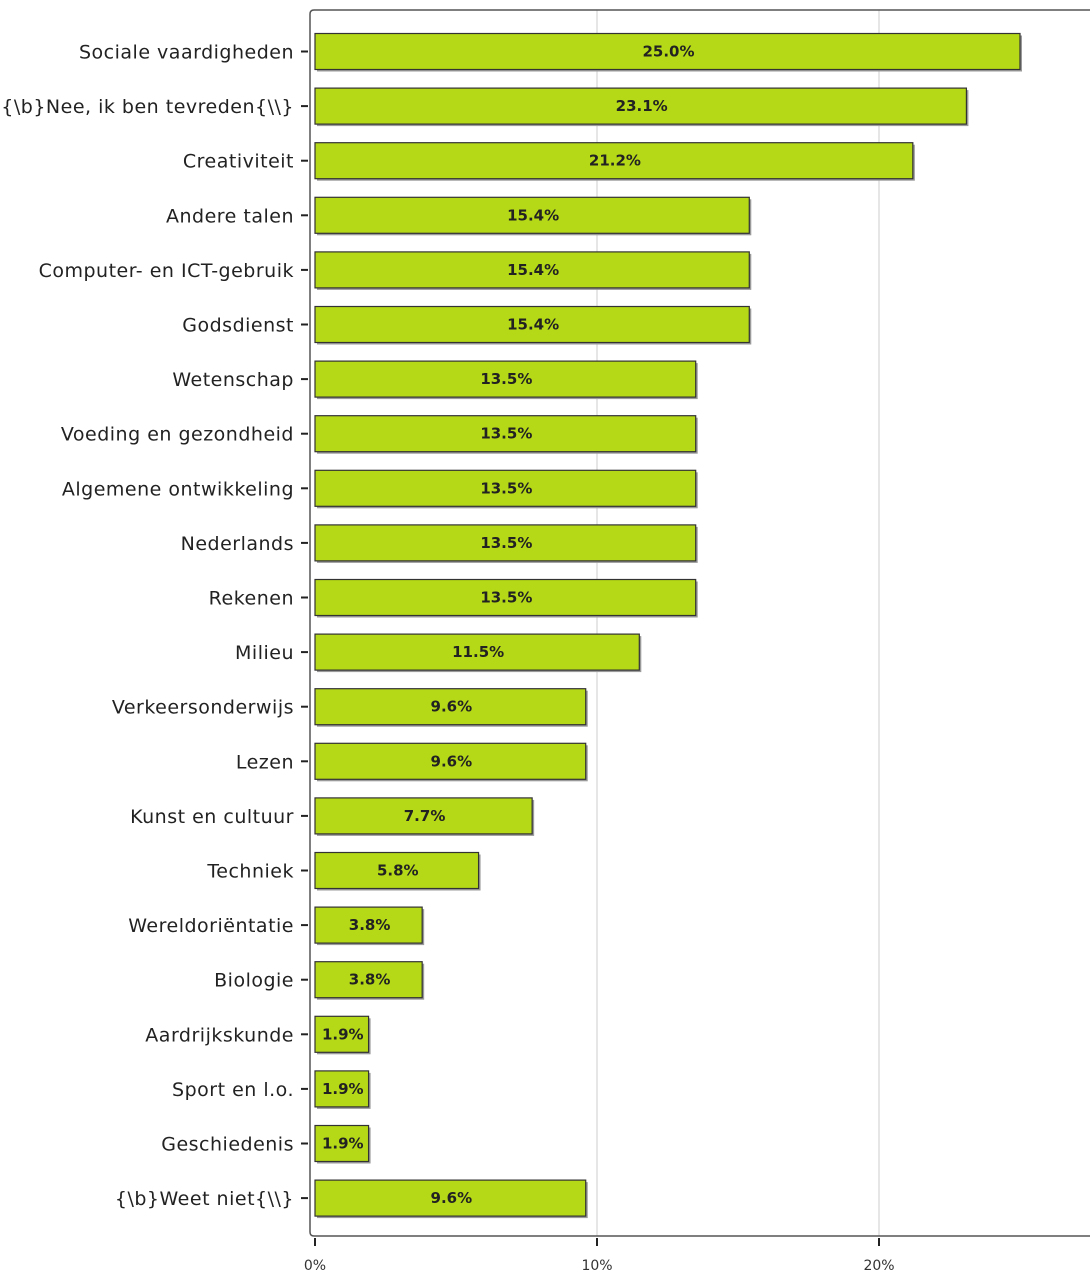 This screenshot has height=1279, width=1090. Describe the element at coordinates (250, 872) in the screenshot. I see `category-label: Techniek` at that location.